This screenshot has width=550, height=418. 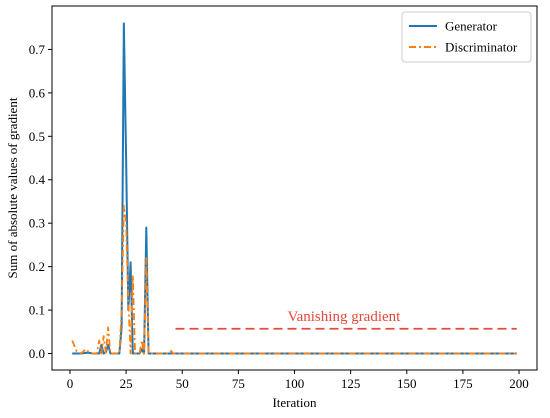 I want to click on y-tick-label: 0.0, so click(x=37, y=353).